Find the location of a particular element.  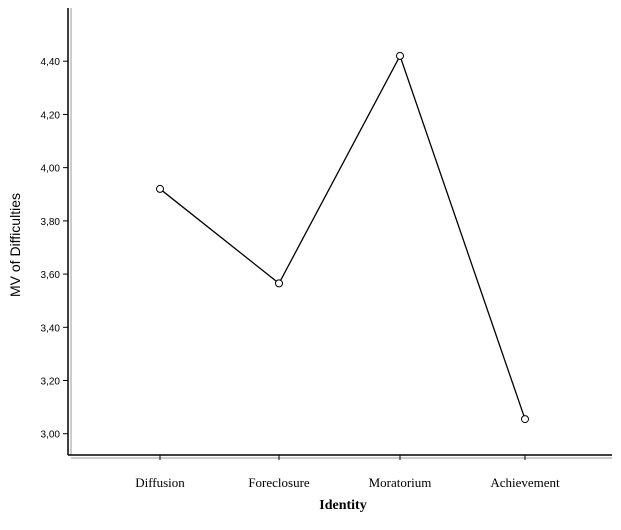

y-ticks: 3,00 3,20 3,40 3,60 3,80 4,00 4,20 4,40 is located at coordinates (54, 249).